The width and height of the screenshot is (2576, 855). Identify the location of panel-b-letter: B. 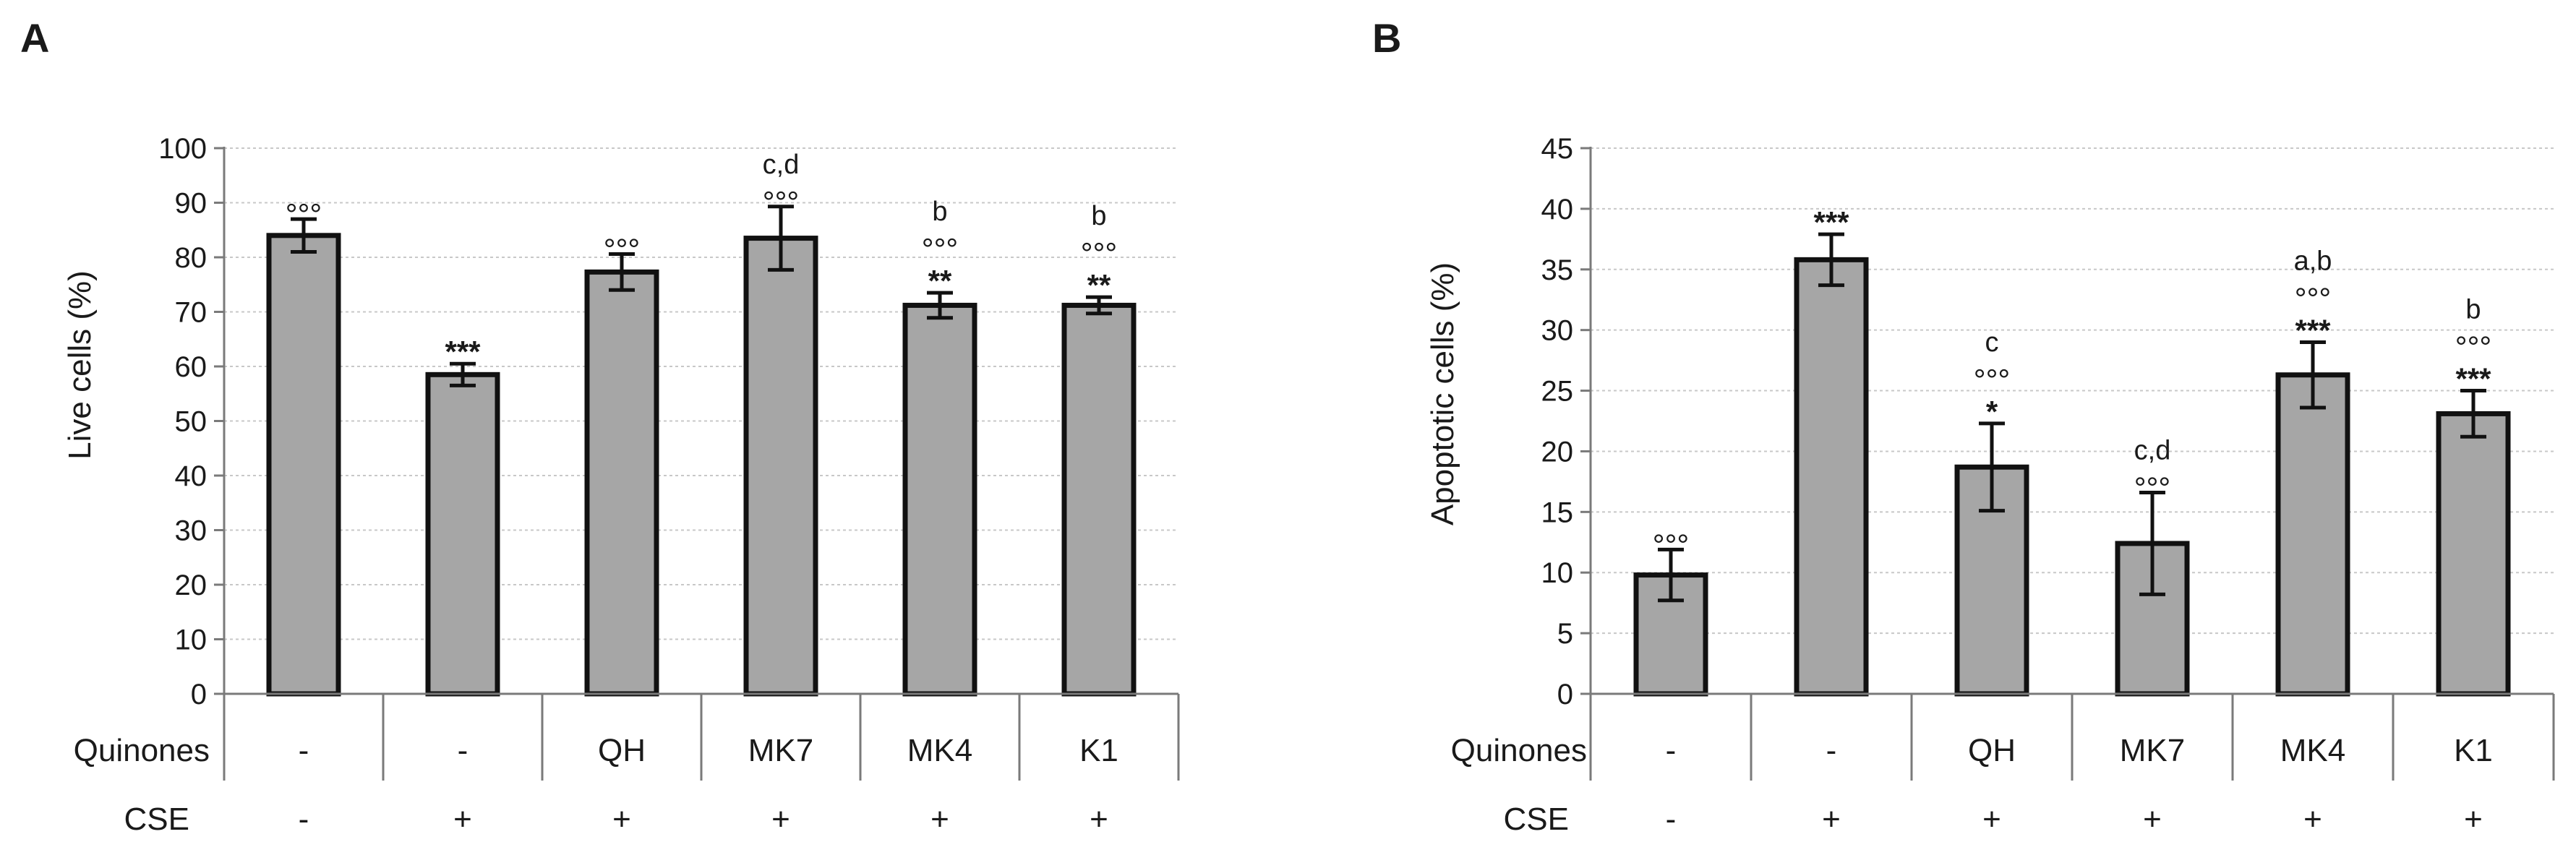
(1386, 38).